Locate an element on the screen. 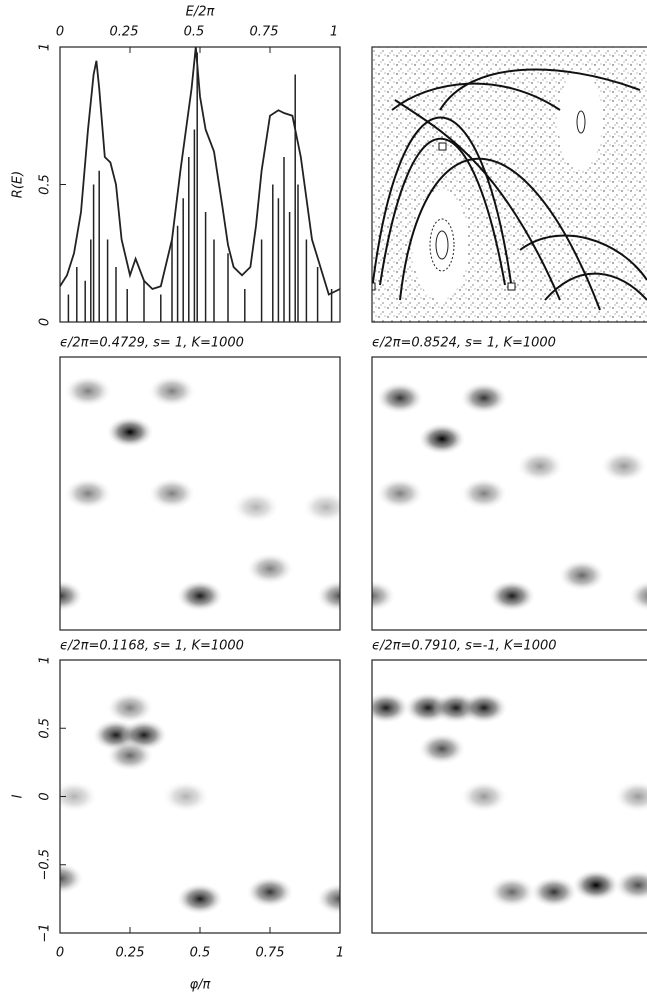  y-tick-label: −0.5 is located at coordinates (45, 865).